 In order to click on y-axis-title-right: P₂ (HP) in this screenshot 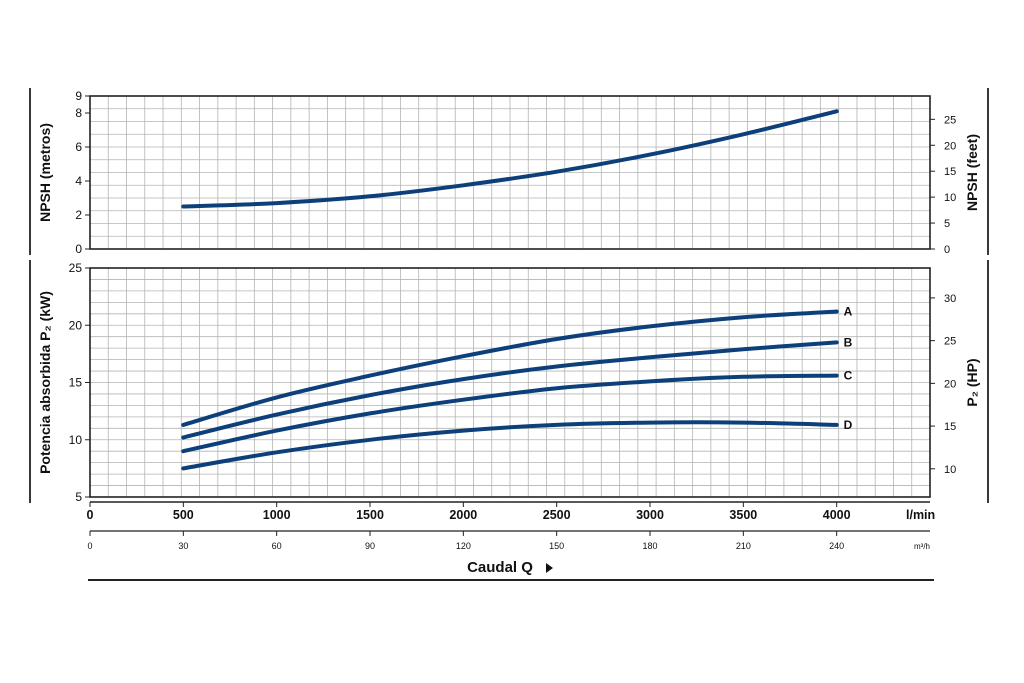, I will do `click(972, 382)`.